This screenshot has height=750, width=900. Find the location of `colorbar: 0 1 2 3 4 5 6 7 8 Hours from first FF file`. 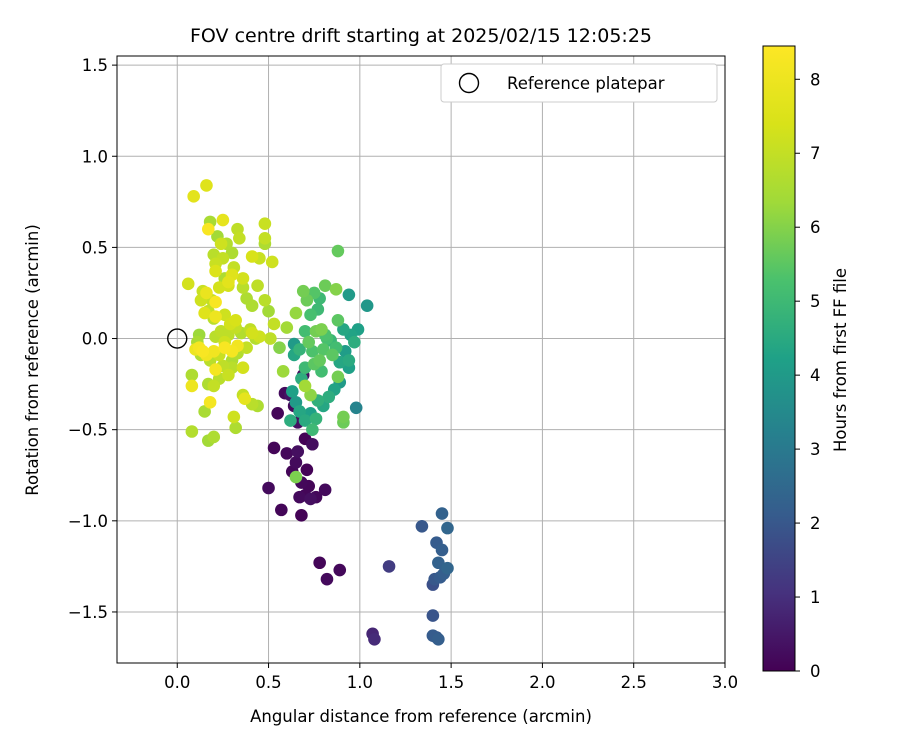

colorbar: 0 1 2 3 4 5 6 7 8 Hours from first FF file is located at coordinates (806, 363).